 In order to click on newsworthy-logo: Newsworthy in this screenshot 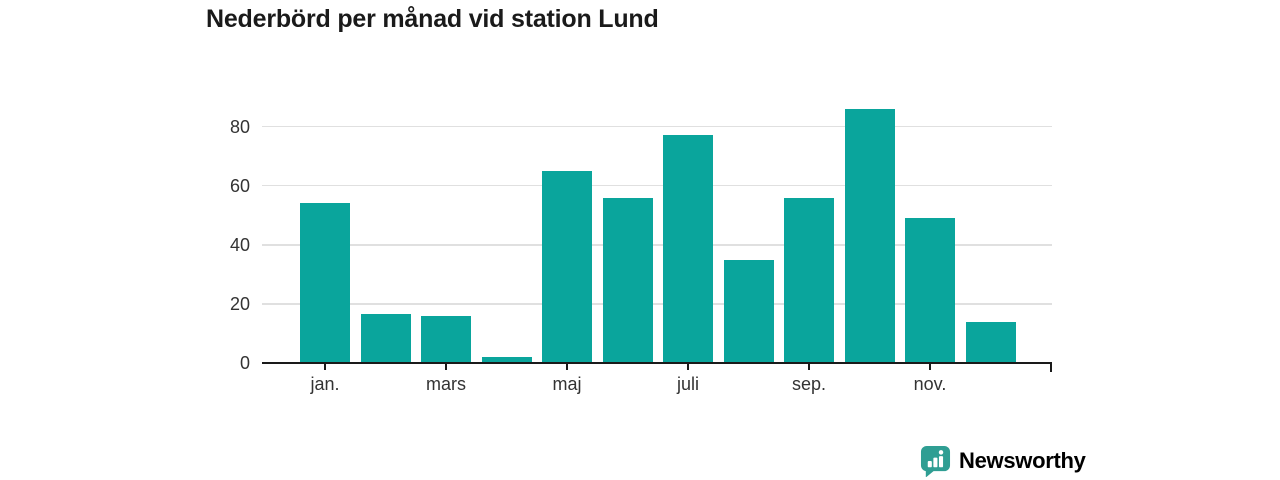, I will do `click(1003, 461)`.